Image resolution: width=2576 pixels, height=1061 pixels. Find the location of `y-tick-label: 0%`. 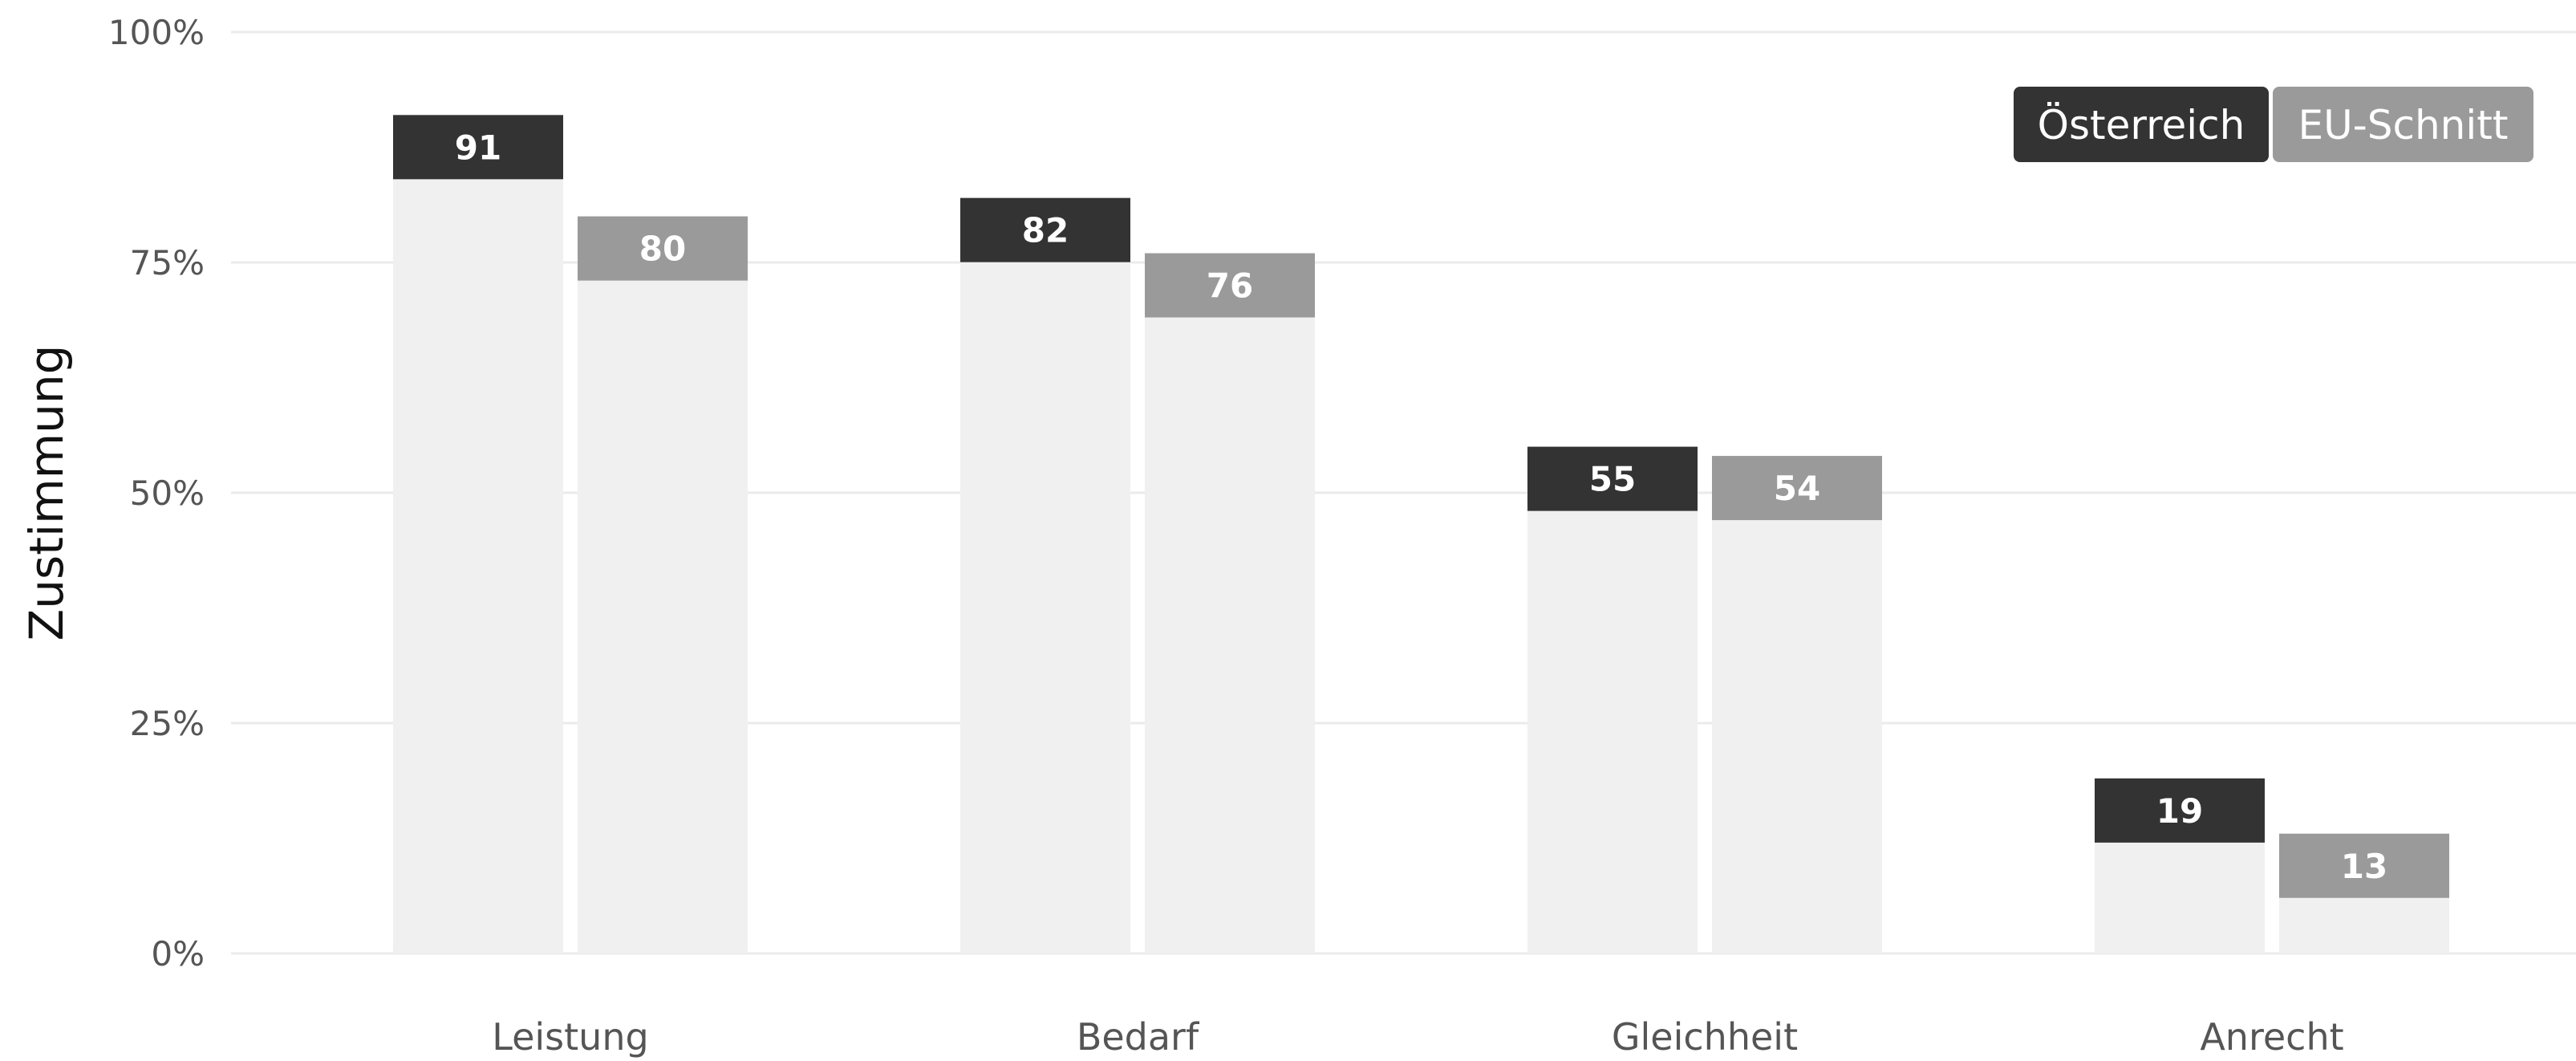

y-tick-label: 0% is located at coordinates (178, 954).